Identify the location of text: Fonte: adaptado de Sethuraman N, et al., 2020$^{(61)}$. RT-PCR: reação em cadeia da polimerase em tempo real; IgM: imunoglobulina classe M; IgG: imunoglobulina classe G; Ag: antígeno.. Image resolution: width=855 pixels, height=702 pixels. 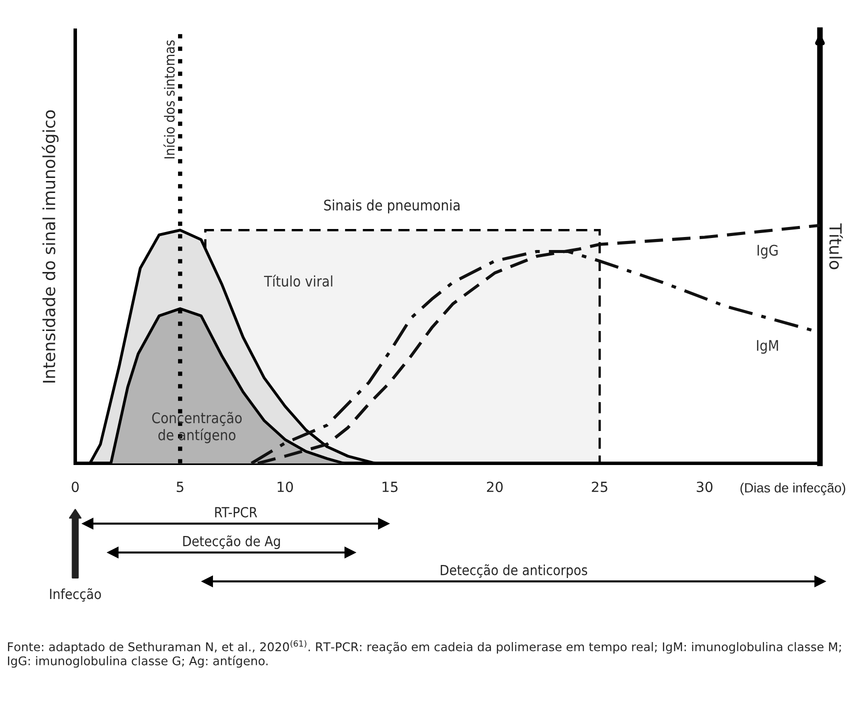
(424, 654).